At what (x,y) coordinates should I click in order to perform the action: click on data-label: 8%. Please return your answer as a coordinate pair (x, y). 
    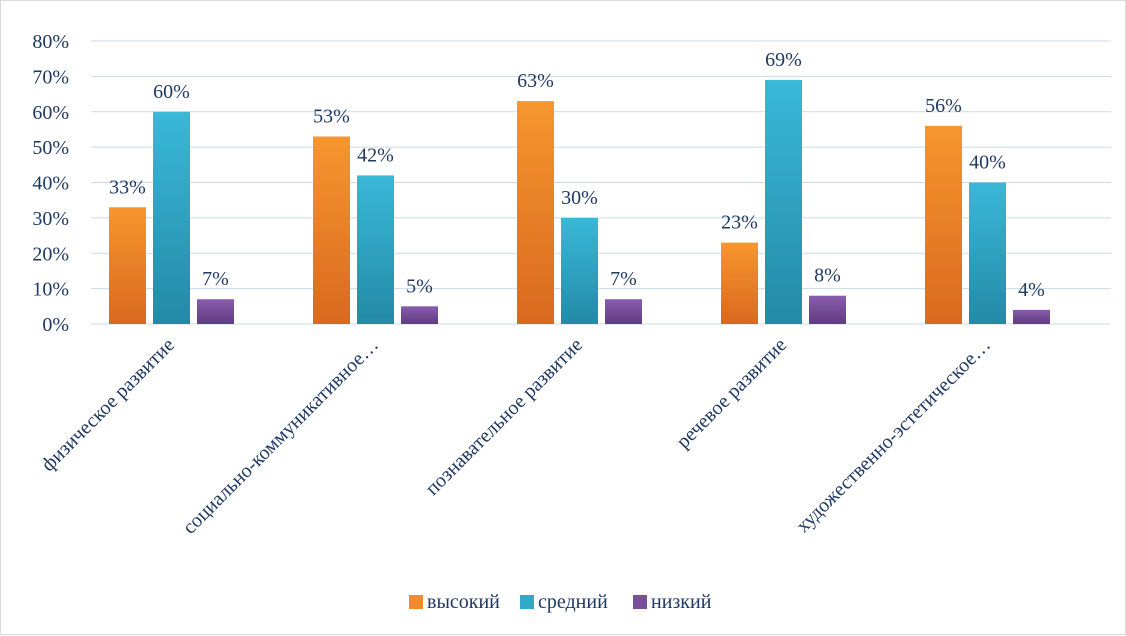
    Looking at the image, I should click on (827, 276).